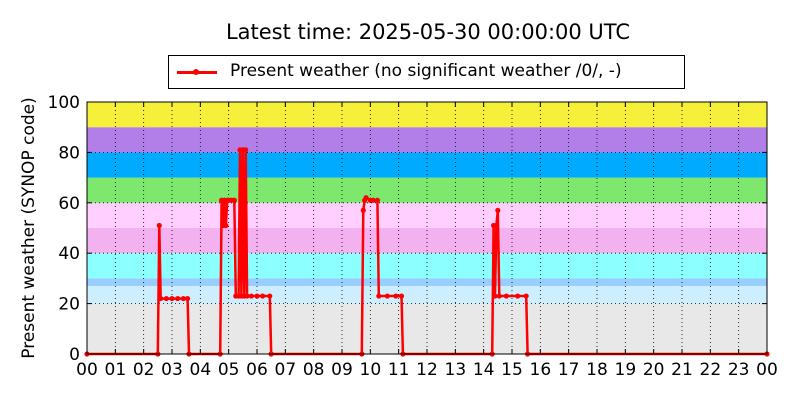 The height and width of the screenshot is (400, 800). What do you see at coordinates (69, 305) in the screenshot?
I see `y-tick-label: 20` at bounding box center [69, 305].